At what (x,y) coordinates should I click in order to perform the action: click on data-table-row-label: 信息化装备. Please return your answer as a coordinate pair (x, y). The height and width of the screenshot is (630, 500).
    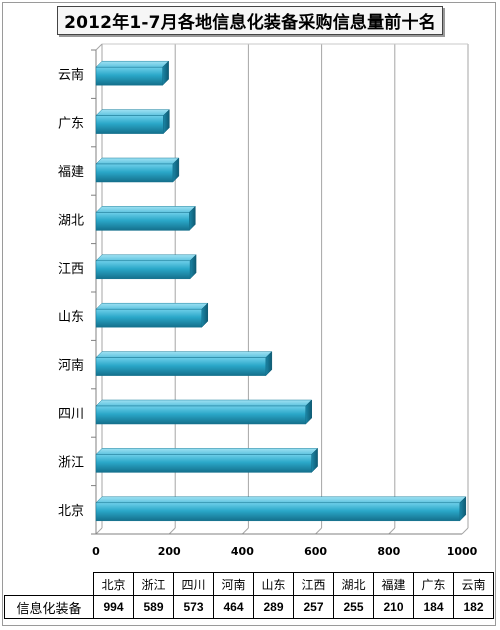
    Looking at the image, I should click on (49, 607).